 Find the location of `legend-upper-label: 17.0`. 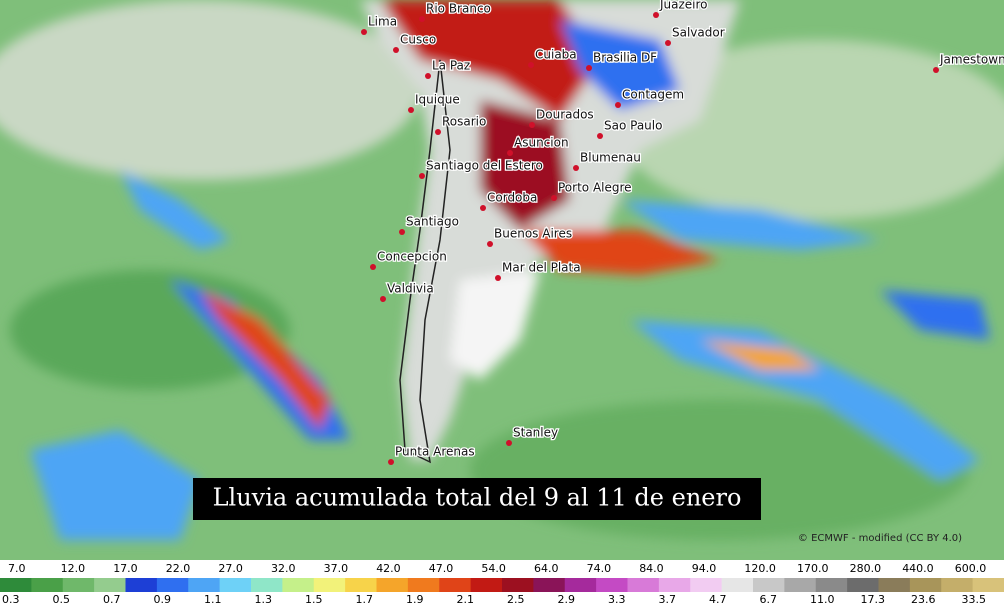

legend-upper-label: 17.0 is located at coordinates (125, 568).